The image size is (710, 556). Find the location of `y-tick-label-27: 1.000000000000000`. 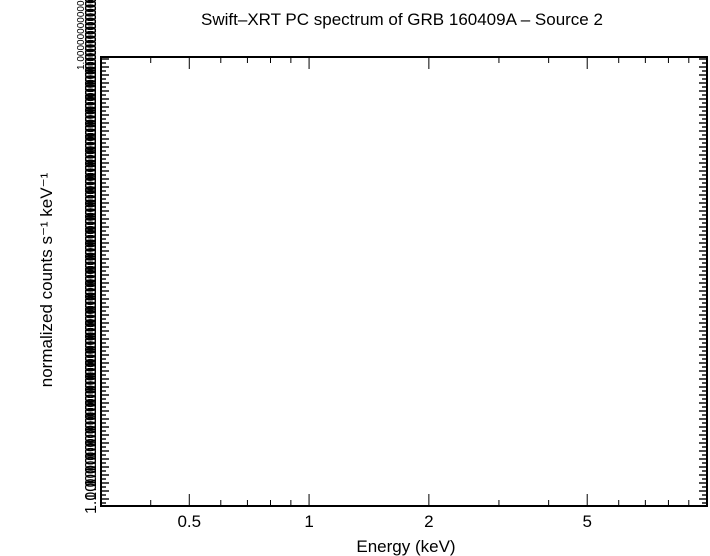

y-tick-label-27: 1.000000000000000 is located at coordinates (91, 81).